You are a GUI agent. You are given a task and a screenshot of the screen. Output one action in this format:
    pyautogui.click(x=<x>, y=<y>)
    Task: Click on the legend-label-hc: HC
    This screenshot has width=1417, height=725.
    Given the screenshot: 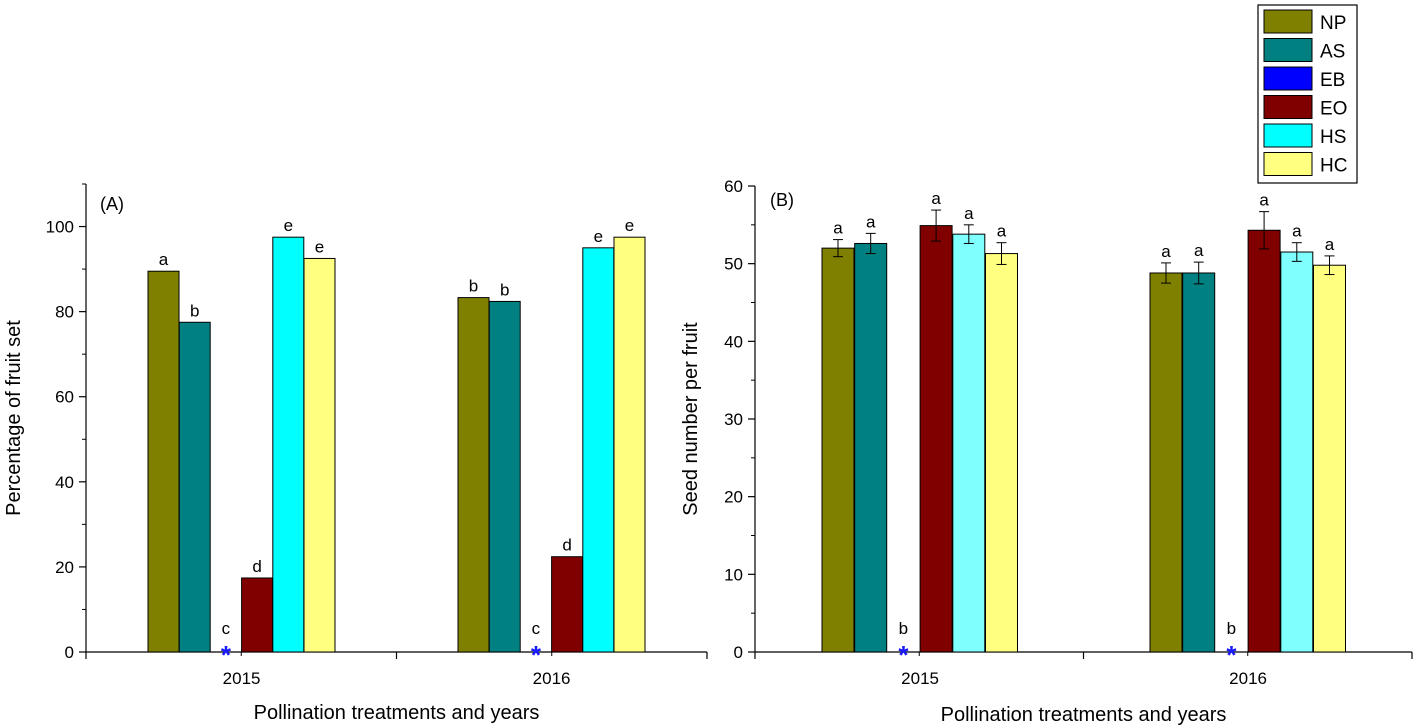 What is the action you would take?
    pyautogui.click(x=1333, y=166)
    